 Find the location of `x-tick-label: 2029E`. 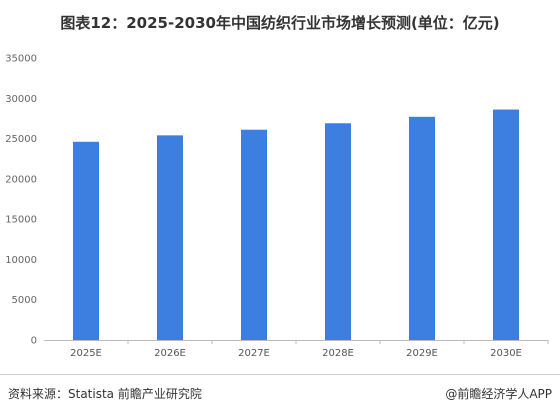

x-tick-label: 2029E is located at coordinates (422, 353).